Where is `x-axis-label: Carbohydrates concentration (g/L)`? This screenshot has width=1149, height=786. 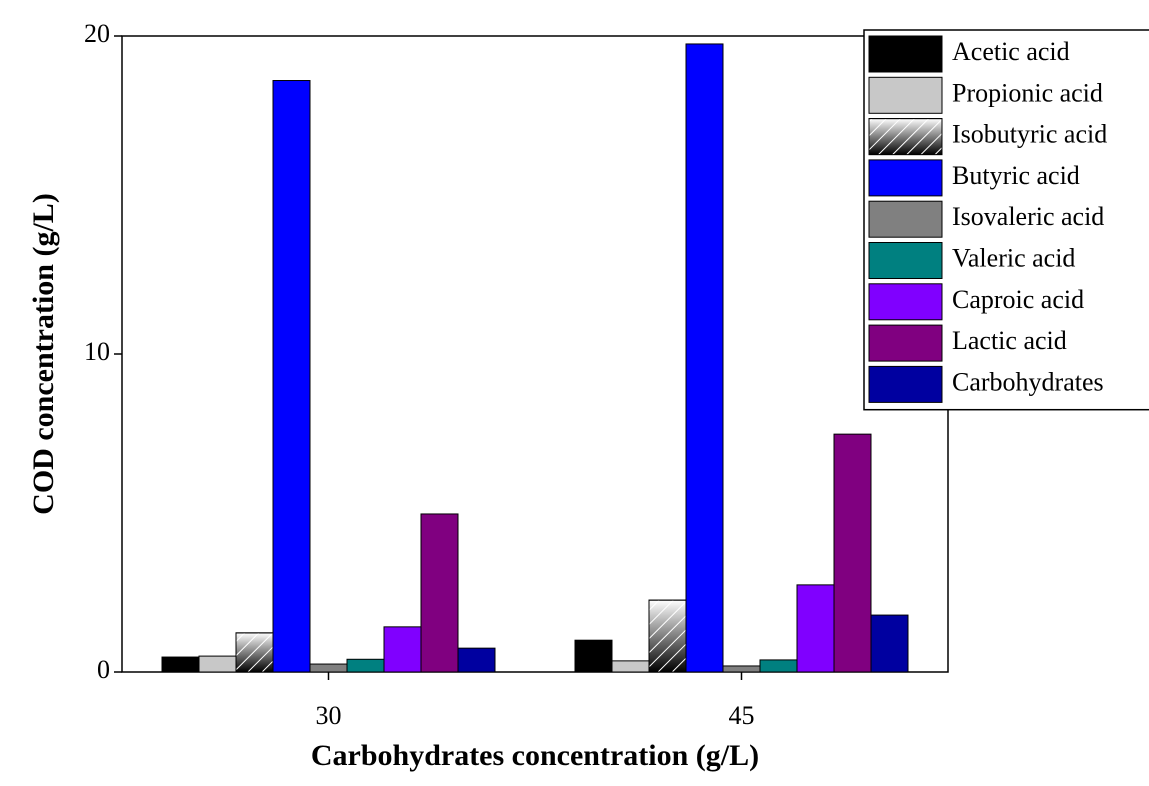
x-axis-label: Carbohydrates concentration (g/L) is located at coordinates (535, 755).